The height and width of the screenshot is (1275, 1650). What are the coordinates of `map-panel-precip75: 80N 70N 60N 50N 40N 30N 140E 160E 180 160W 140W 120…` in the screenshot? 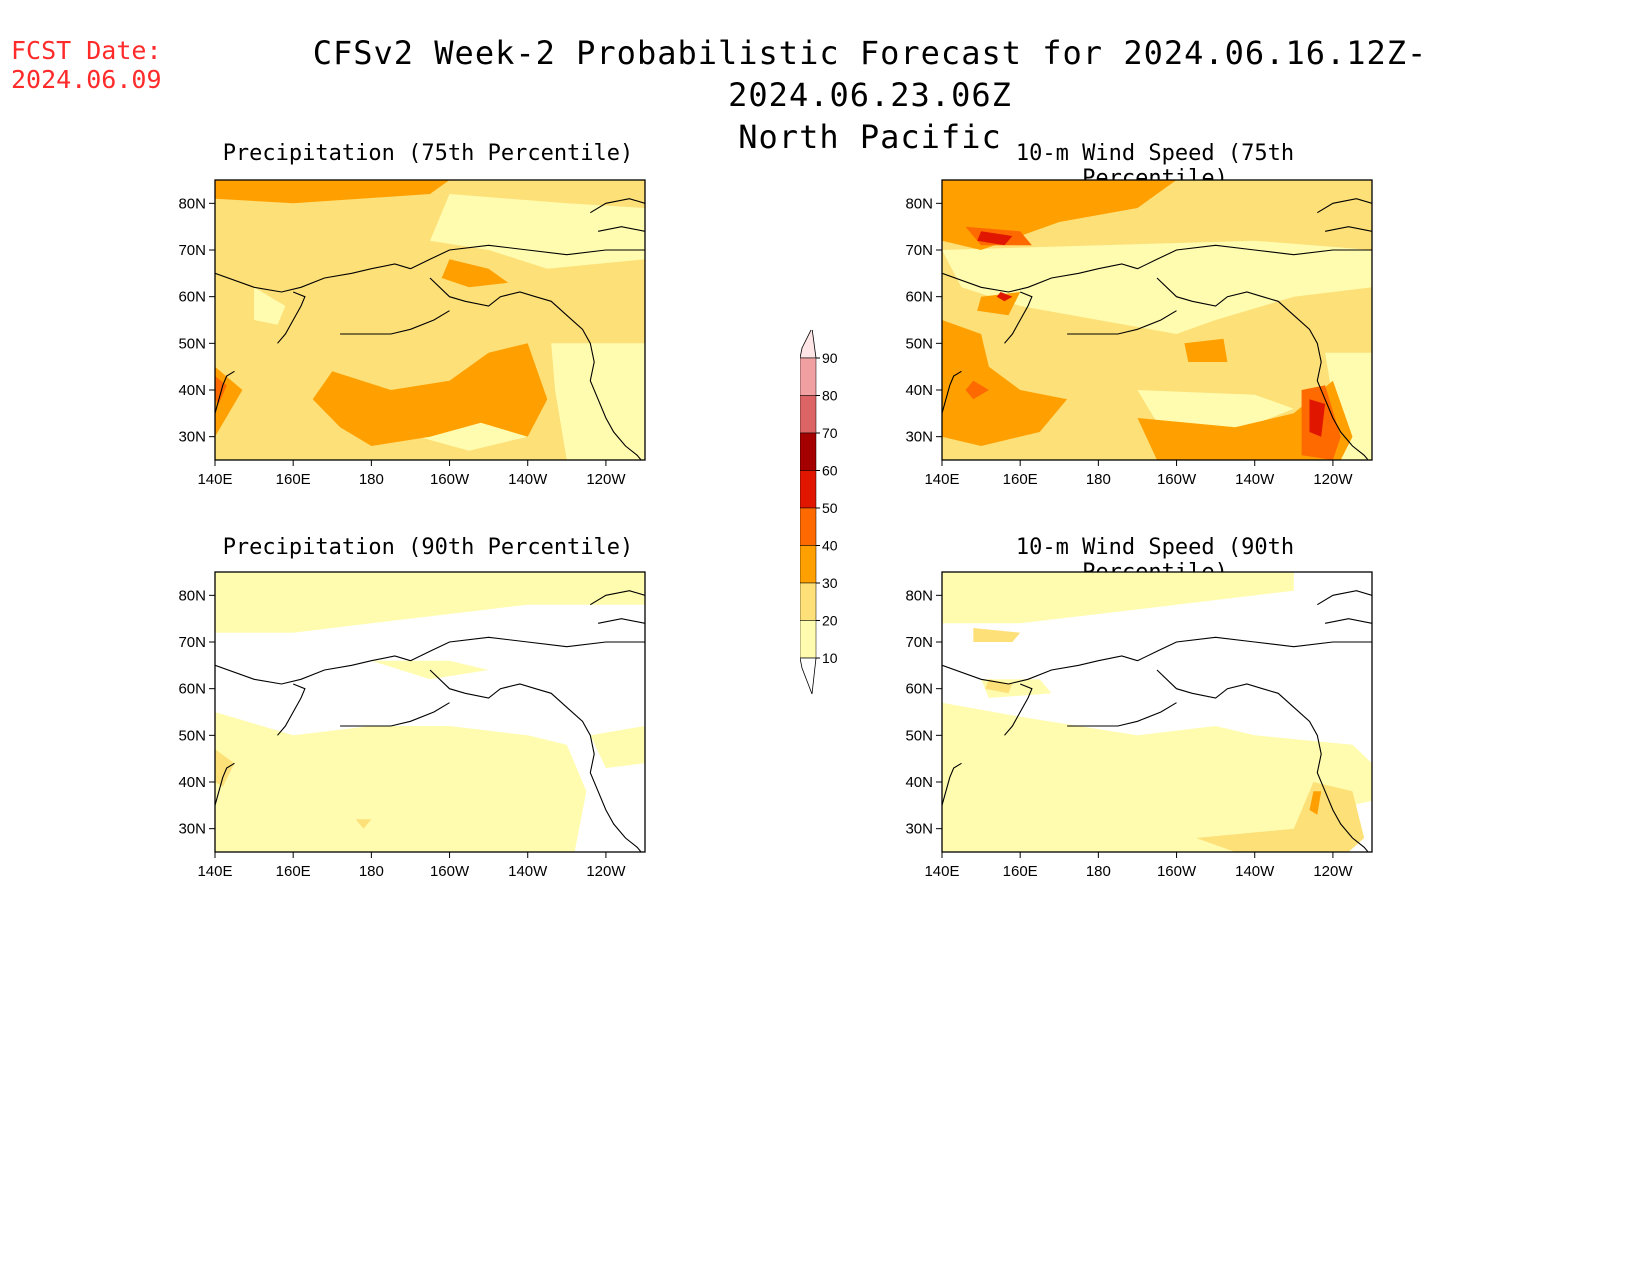 It's located at (412, 333).